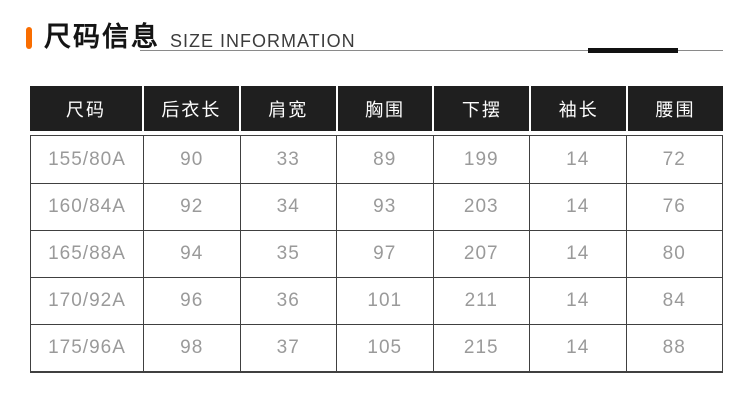 Image resolution: width=750 pixels, height=401 pixels. I want to click on size-table-cell: 76, so click(674, 206).